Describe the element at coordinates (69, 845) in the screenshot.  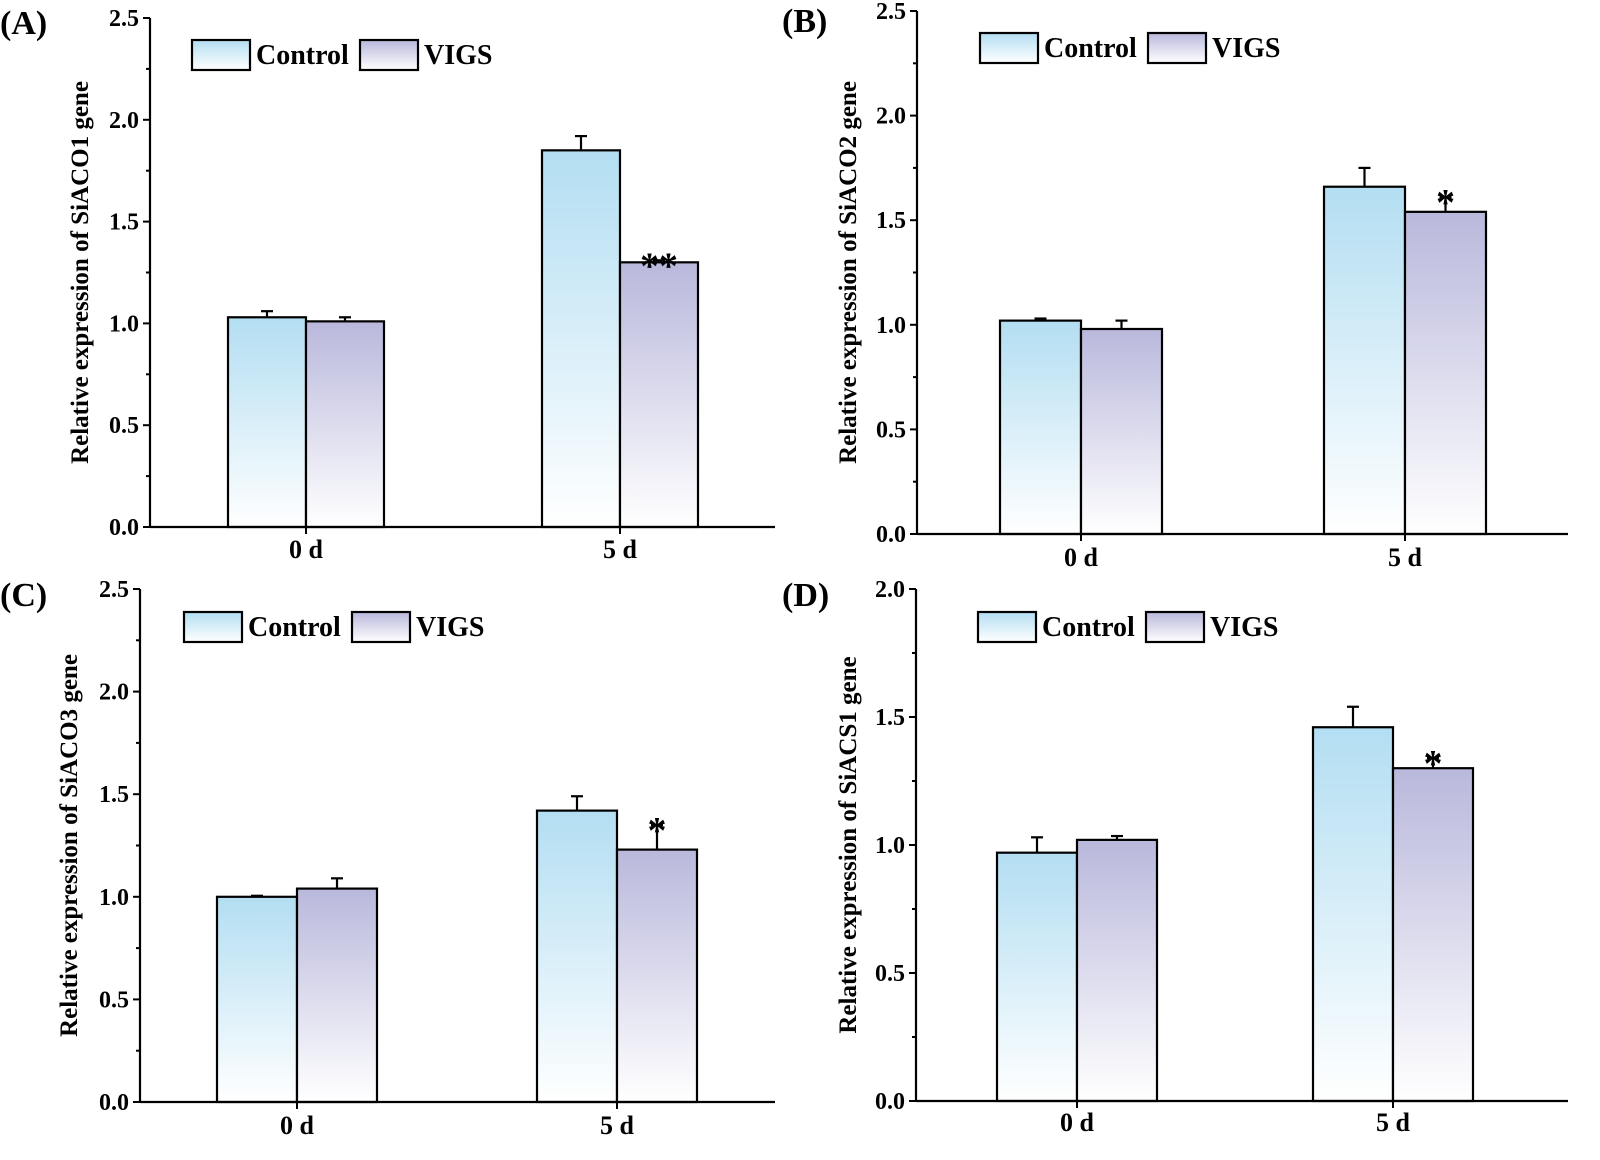
I see `y-axis-title: Relative expression of SiACO3 gene` at that location.